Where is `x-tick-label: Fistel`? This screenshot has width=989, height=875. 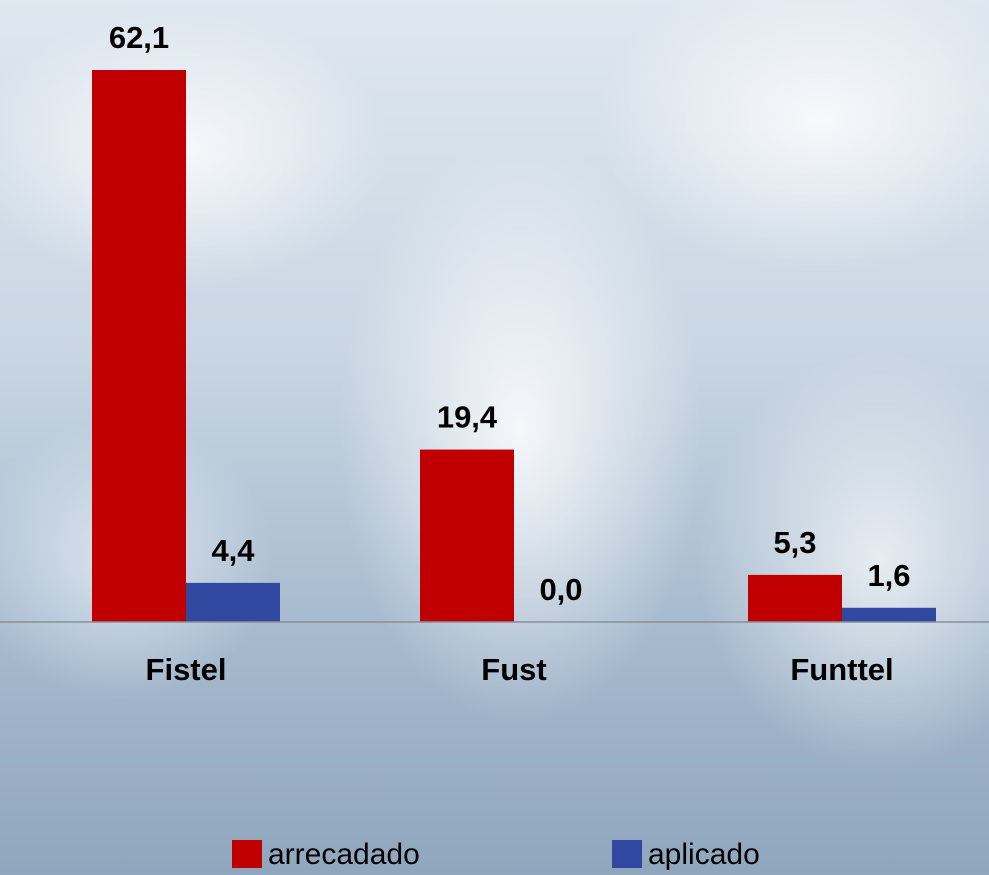
x-tick-label: Fistel is located at coordinates (186, 669).